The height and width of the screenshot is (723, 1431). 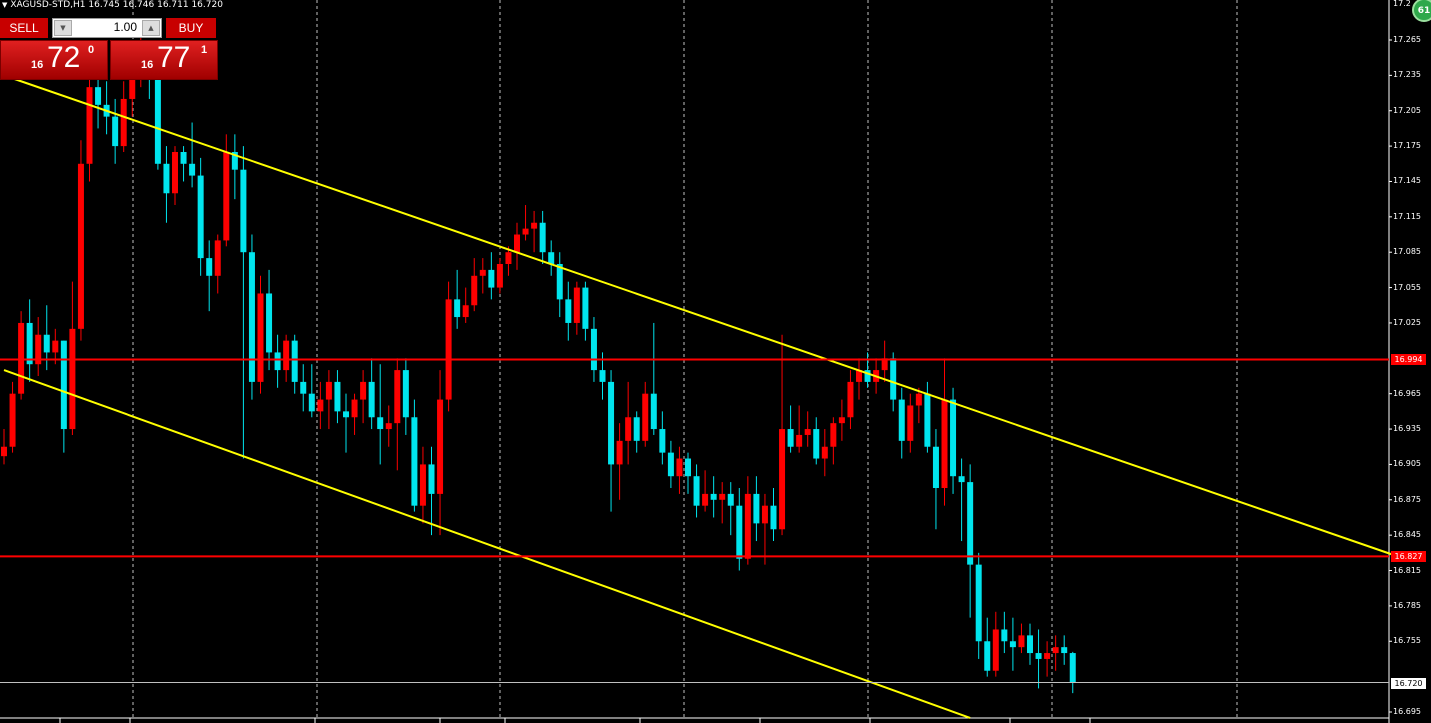 What do you see at coordinates (174, 57) in the screenshot?
I see `buy-price-big: 77` at bounding box center [174, 57].